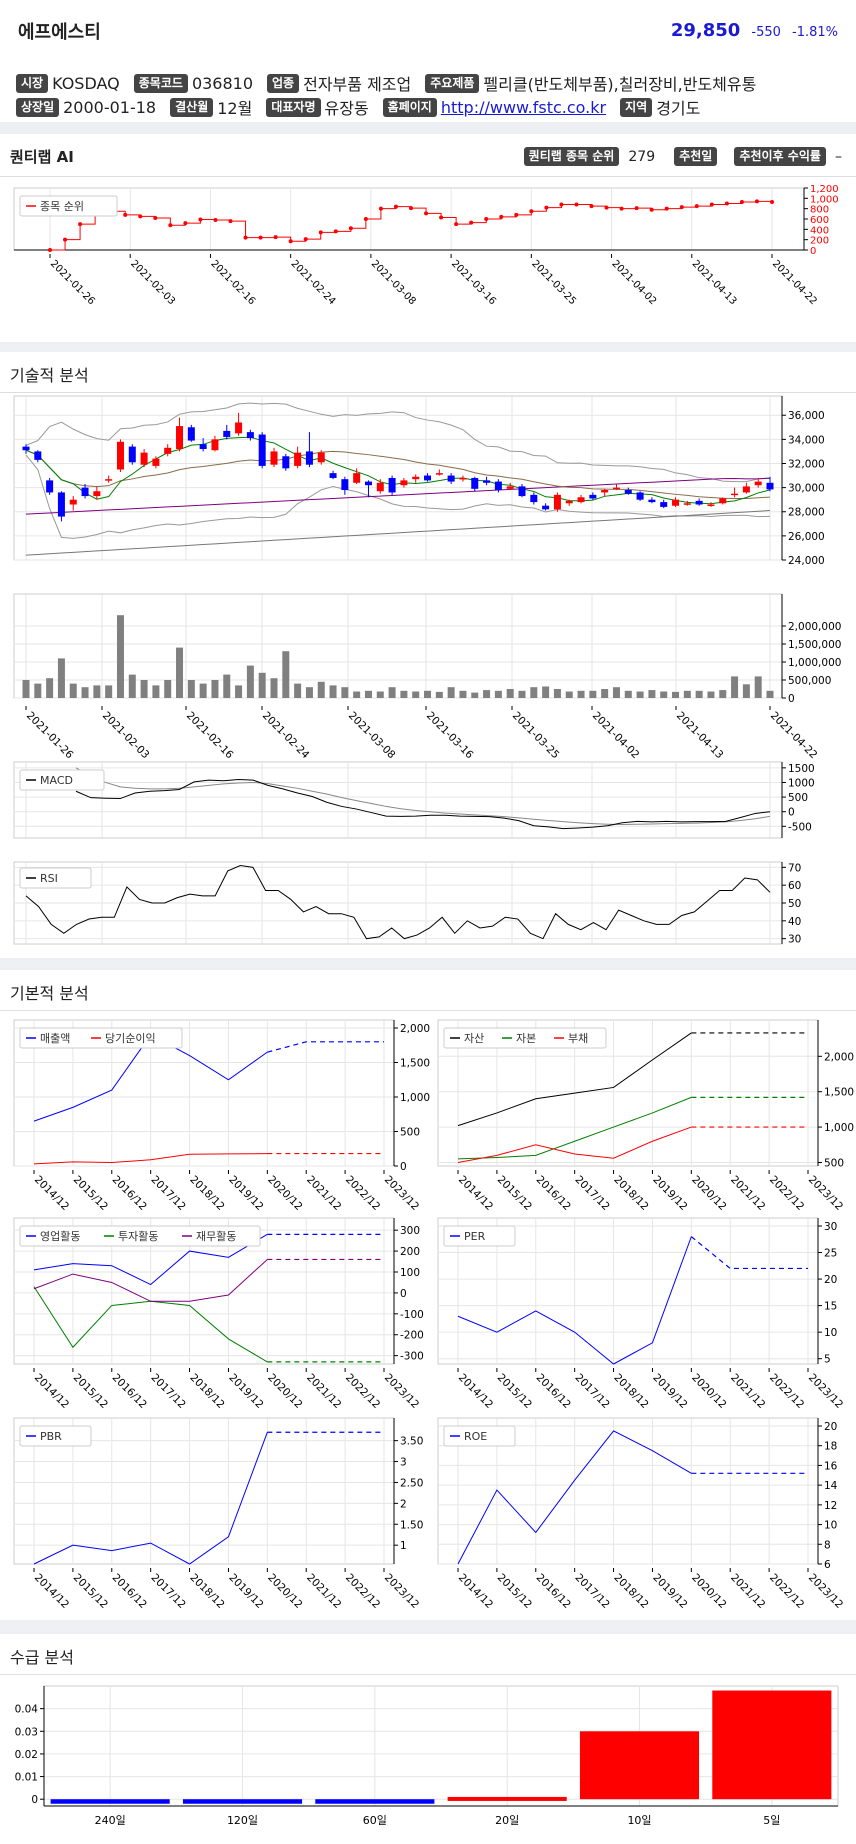 This screenshot has height=1844, width=856. What do you see at coordinates (669, 1391) in the screenshot?
I see `x-tick-label: 2019/12` at bounding box center [669, 1391].